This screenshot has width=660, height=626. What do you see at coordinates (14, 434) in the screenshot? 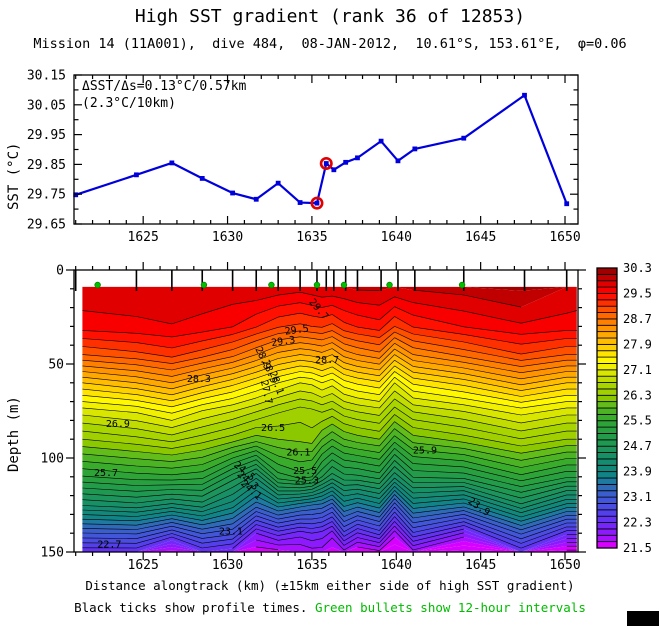
I see `depth-axis-label: Depth (m)` at bounding box center [14, 434].